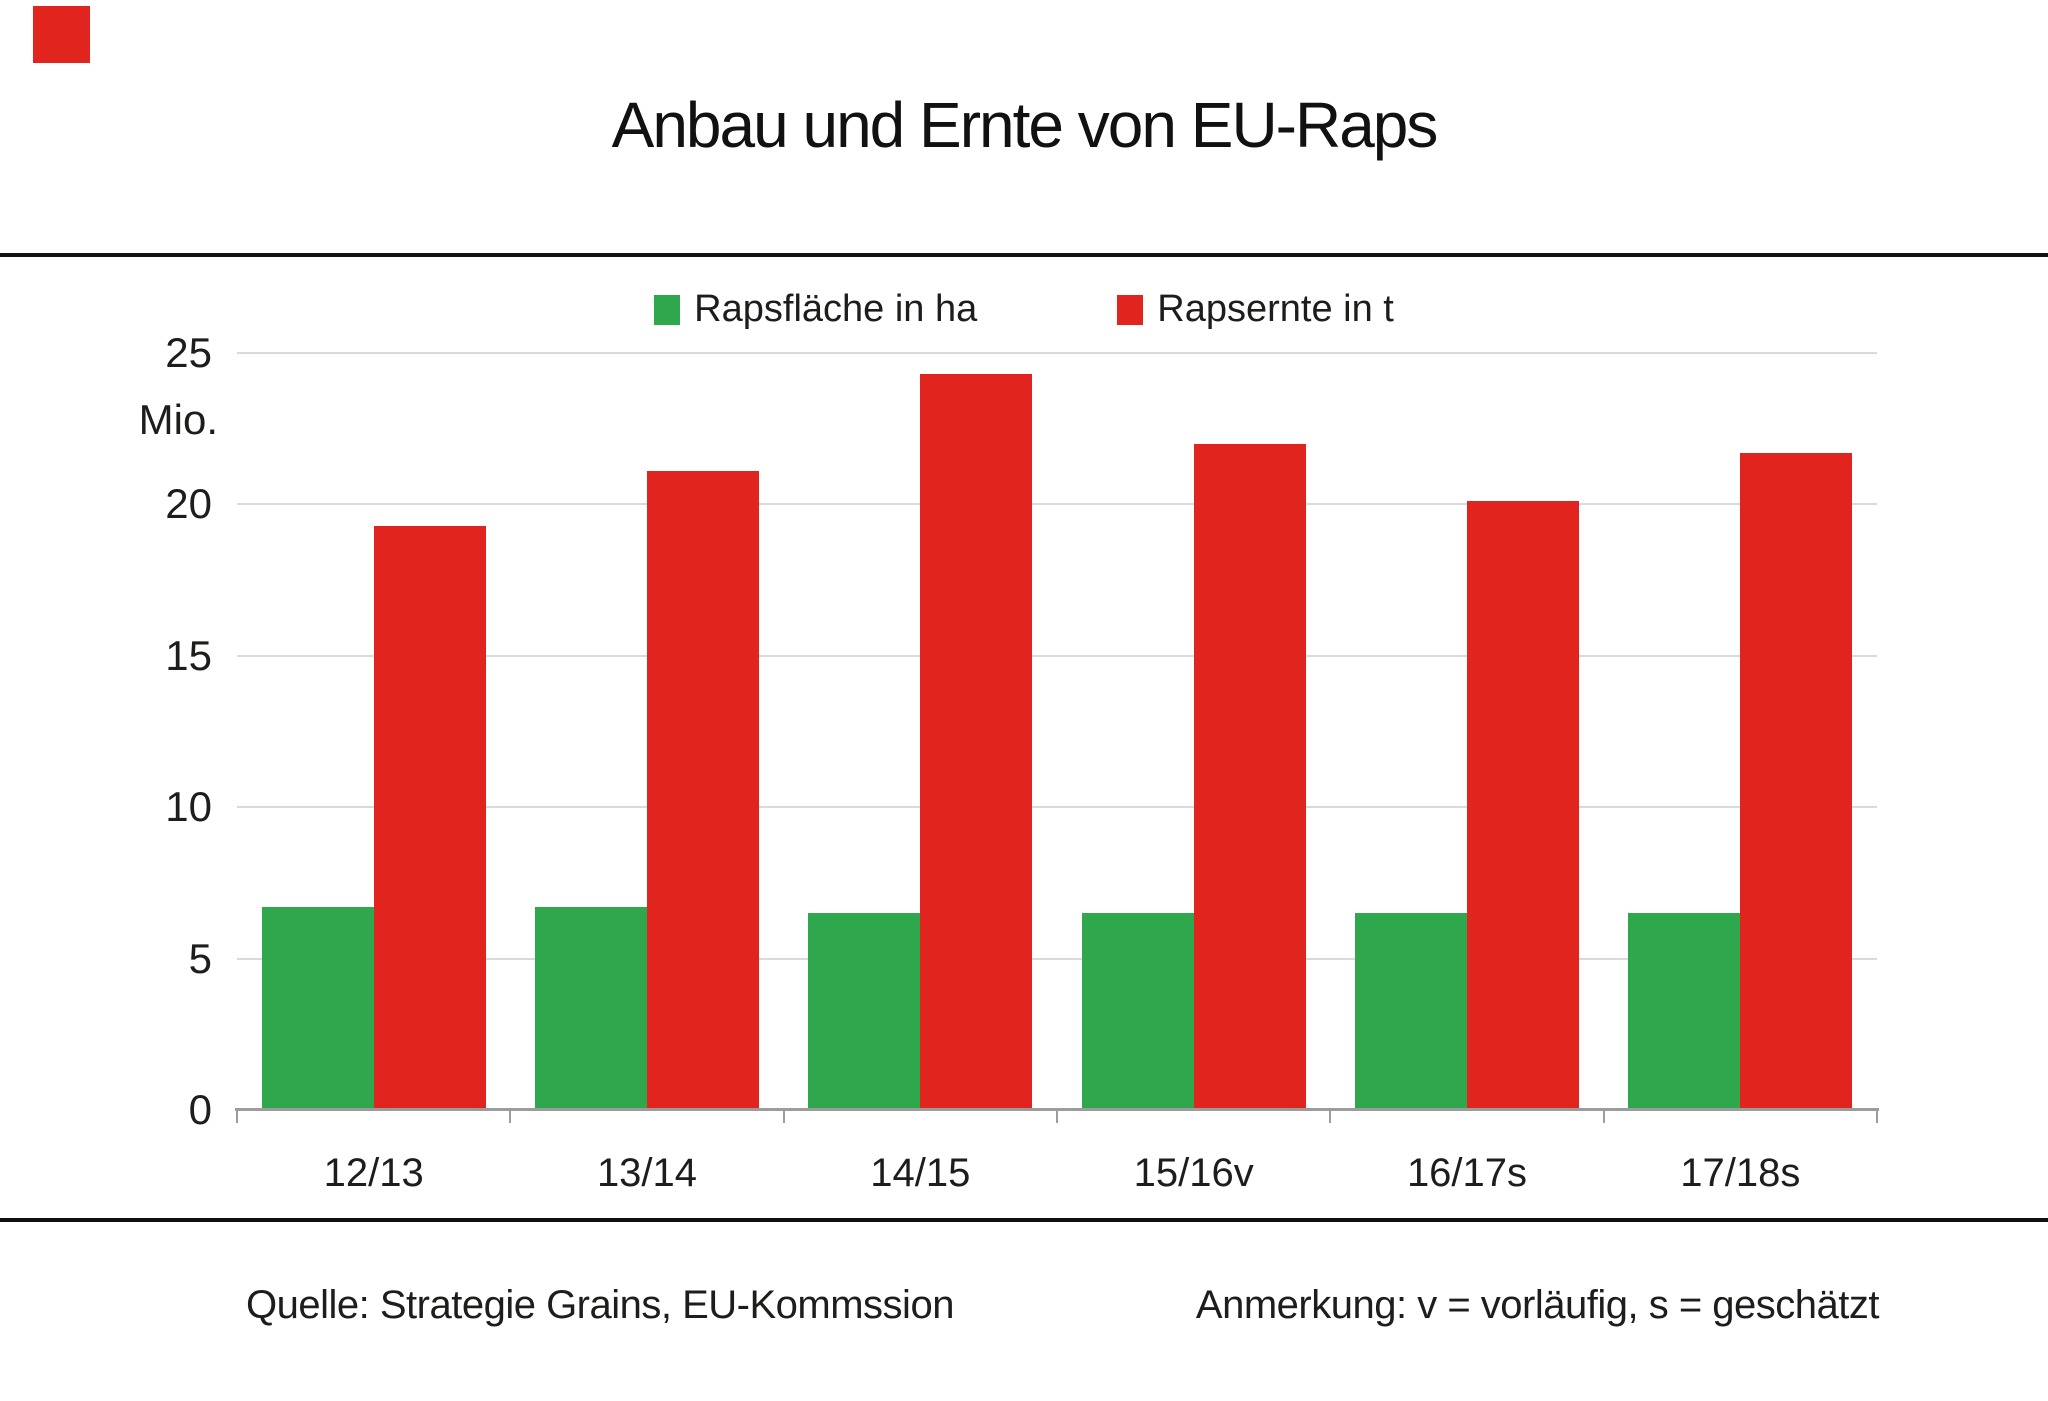 This screenshot has height=1401, width=2048. I want to click on bar-rapsflaeche-15/16v, so click(1137, 1011).